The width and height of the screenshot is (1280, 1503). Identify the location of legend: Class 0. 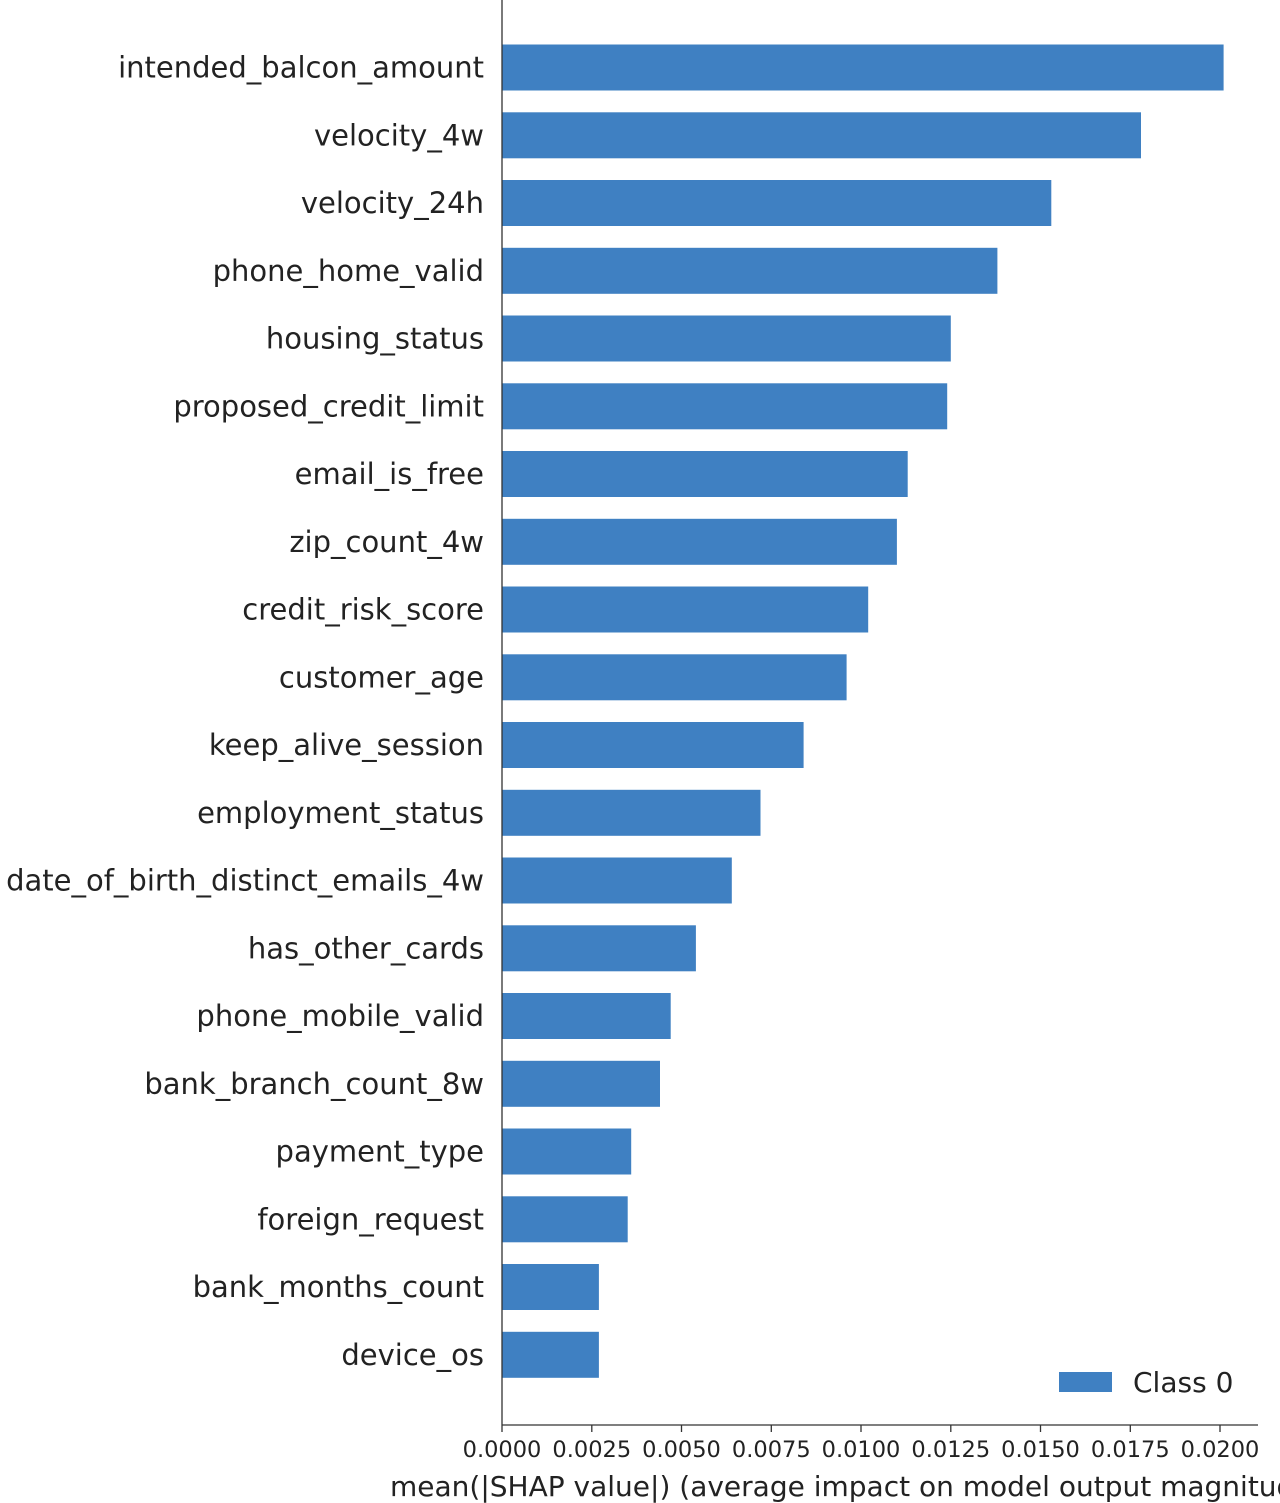
(1146, 1382).